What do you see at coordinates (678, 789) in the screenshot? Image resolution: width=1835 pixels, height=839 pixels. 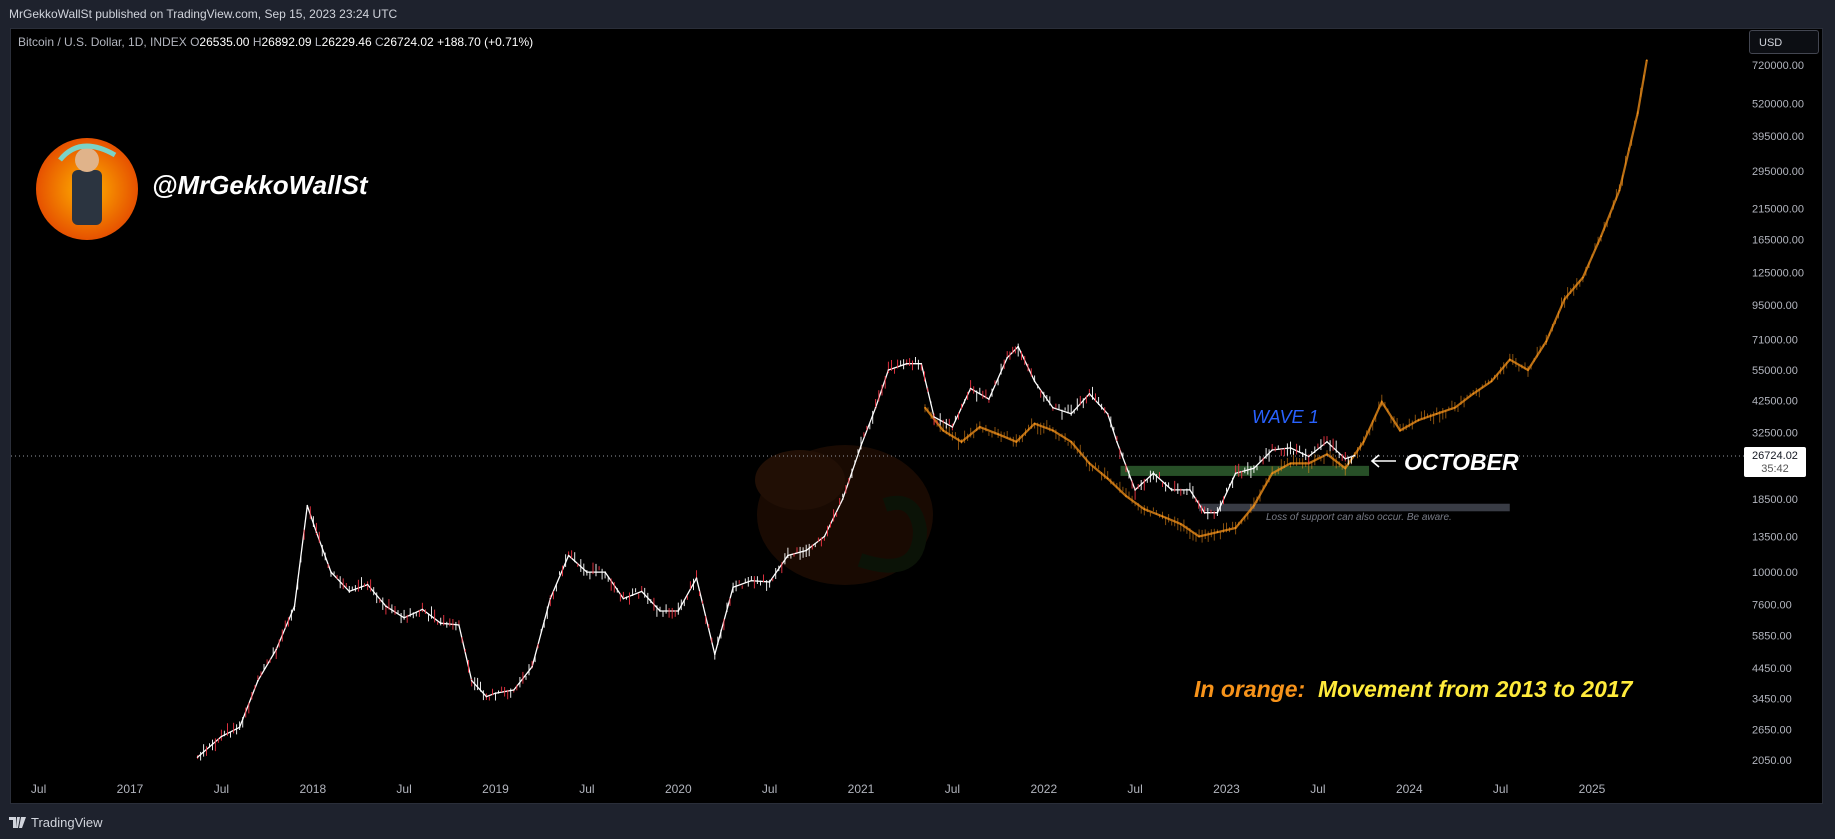 I see `x-axis-tick-label: 2020` at bounding box center [678, 789].